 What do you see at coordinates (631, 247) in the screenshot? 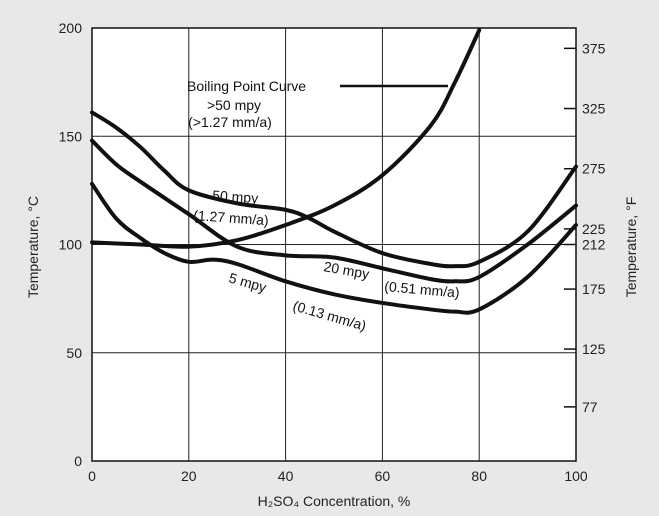
I see `y2-axis-title: Temperature, °F` at bounding box center [631, 247].